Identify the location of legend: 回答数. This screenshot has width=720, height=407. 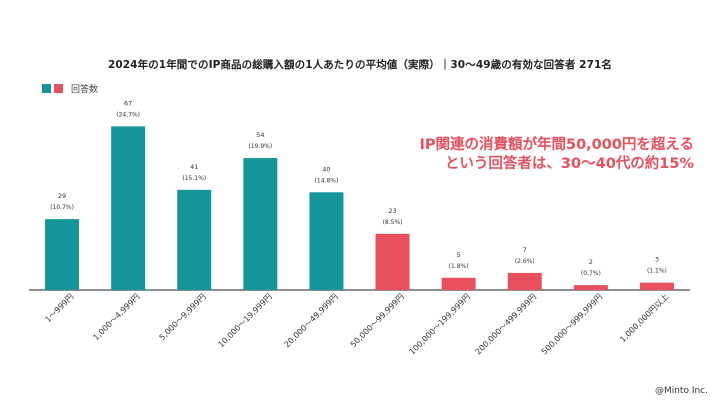
(70, 88).